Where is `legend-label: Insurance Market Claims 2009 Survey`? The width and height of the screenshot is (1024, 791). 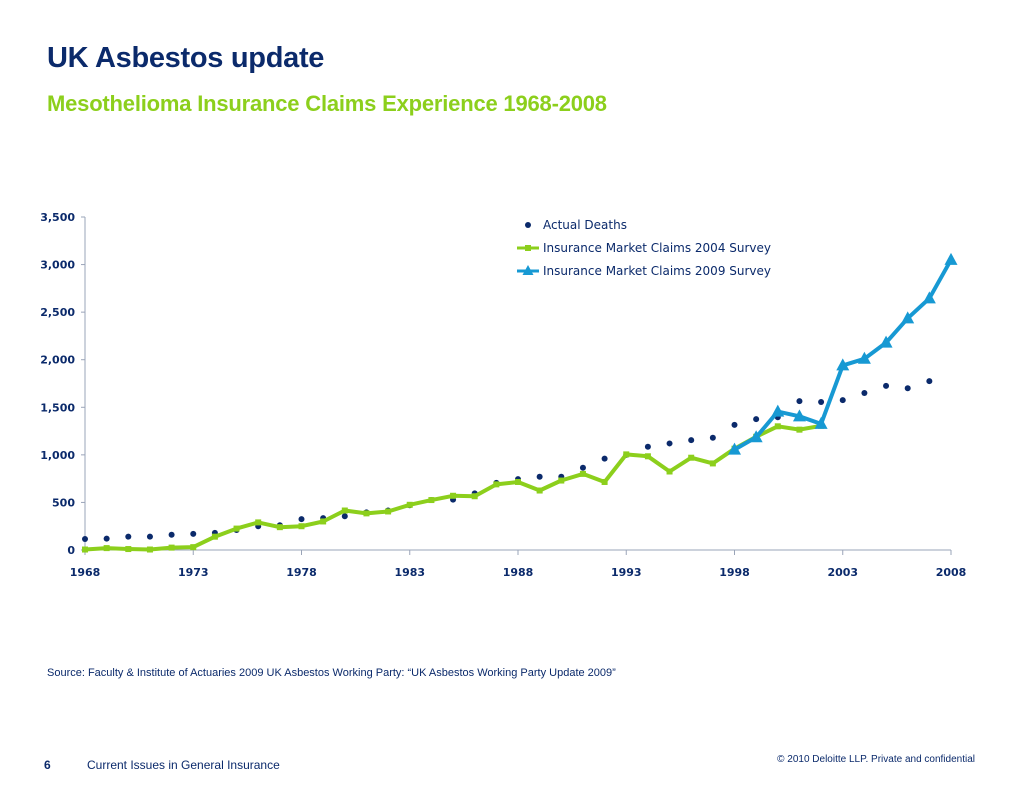 legend-label: Insurance Market Claims 2009 Survey is located at coordinates (657, 271).